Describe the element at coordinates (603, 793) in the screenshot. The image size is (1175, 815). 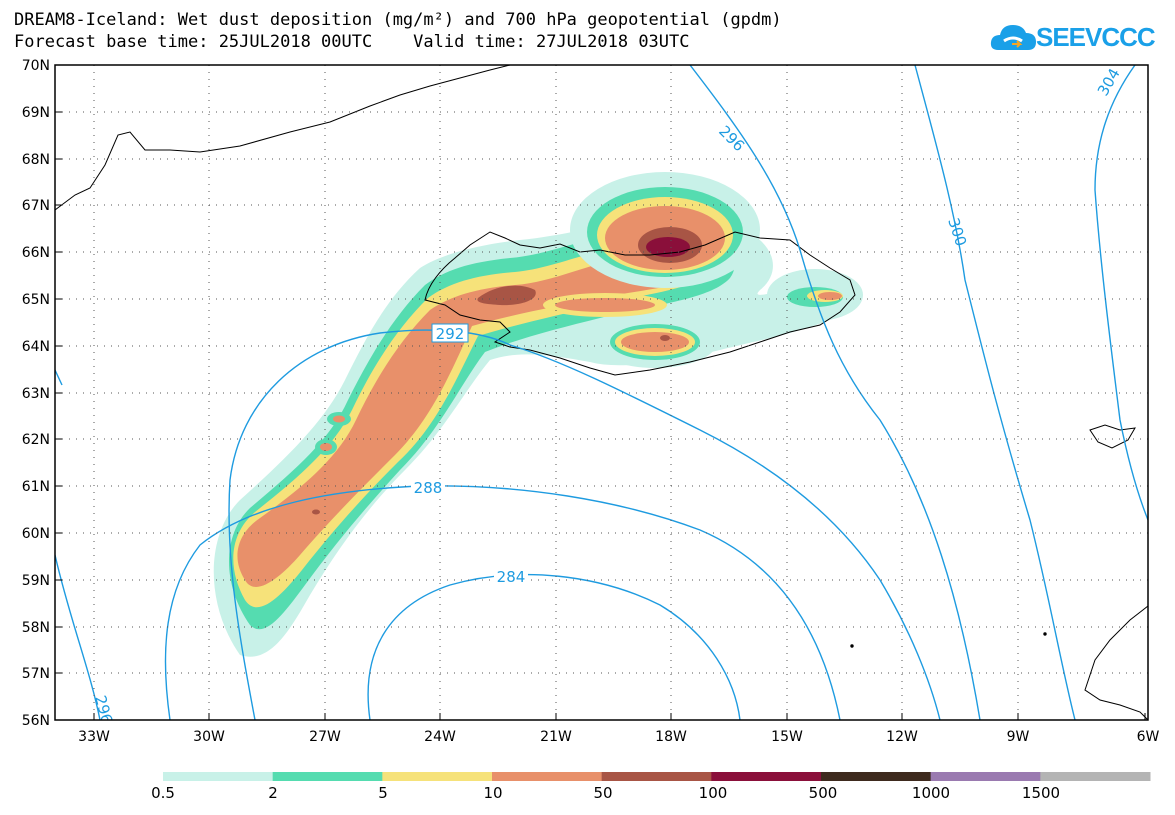
I see `colorbar-label: 50` at that location.